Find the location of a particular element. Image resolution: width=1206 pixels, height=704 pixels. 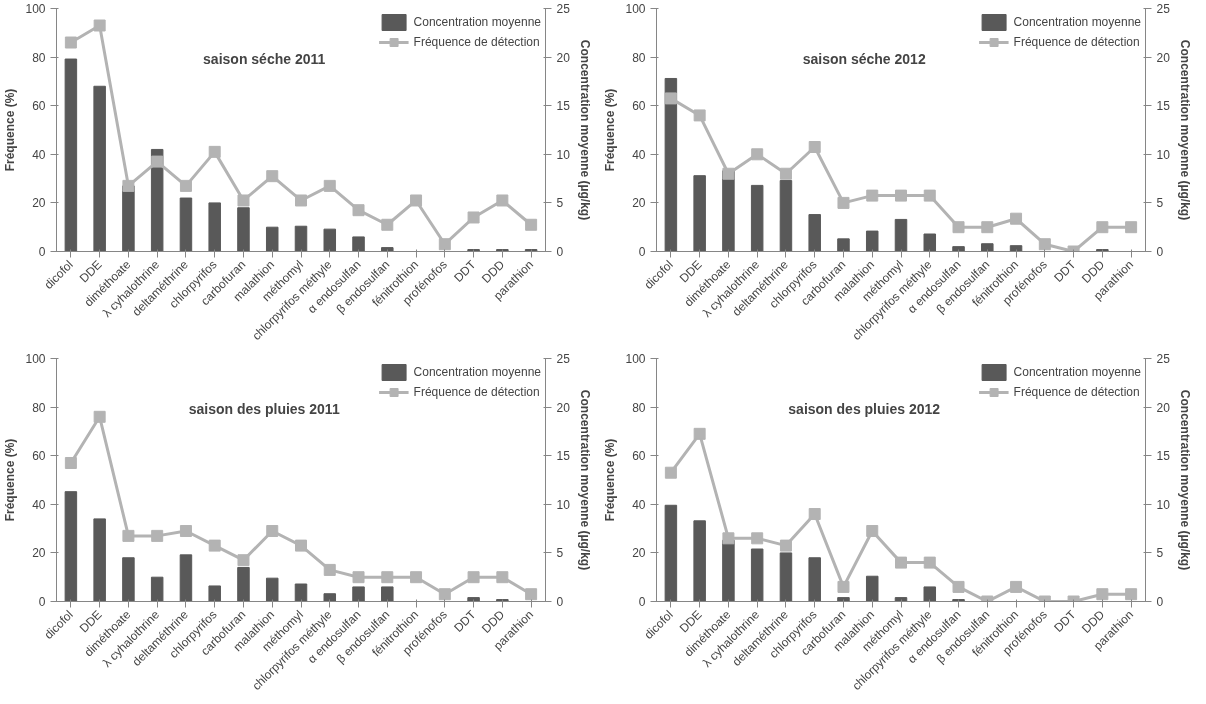

text: saison des pluies 2012 is located at coordinates (864, 408).